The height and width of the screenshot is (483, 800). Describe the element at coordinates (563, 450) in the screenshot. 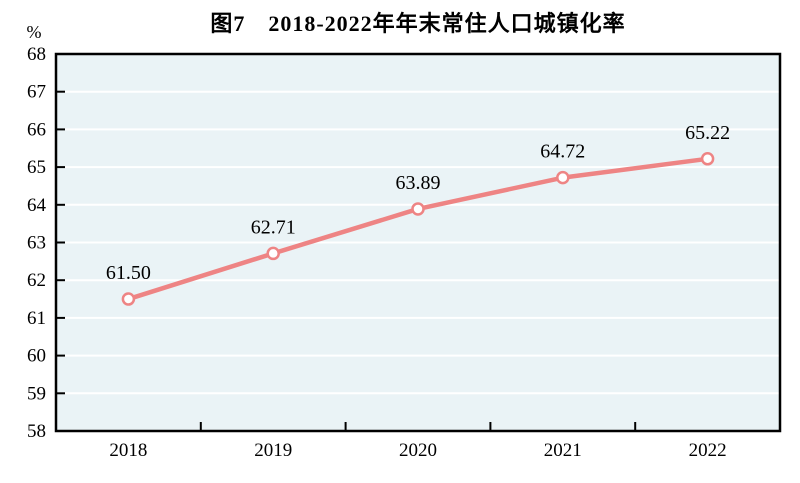

I see `x-axis-label-2021: 2021` at that location.